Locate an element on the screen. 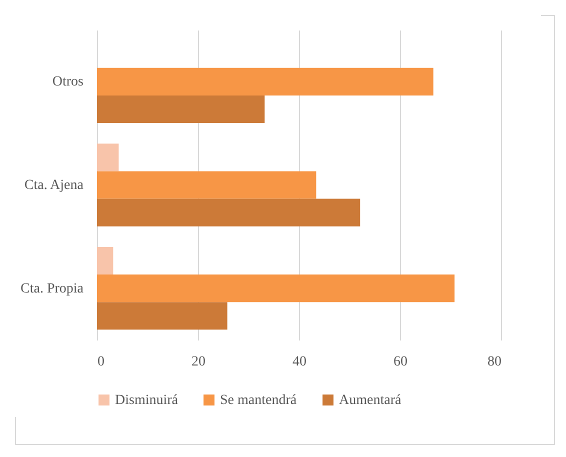 This screenshot has height=457, width=566. x-tick-label: 20 is located at coordinates (199, 362).